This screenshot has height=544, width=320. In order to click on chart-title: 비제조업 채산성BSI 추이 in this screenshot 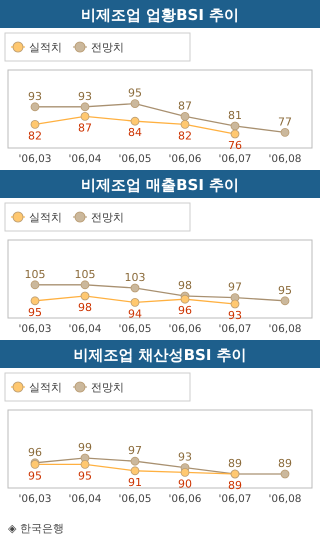, I will do `click(160, 355)`.